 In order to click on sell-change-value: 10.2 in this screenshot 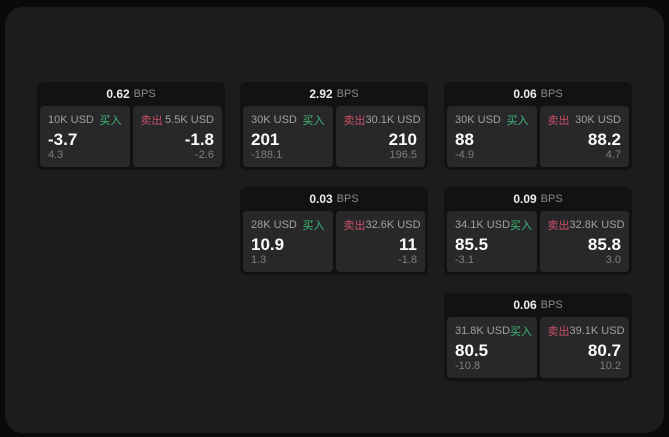, I will do `click(610, 366)`.